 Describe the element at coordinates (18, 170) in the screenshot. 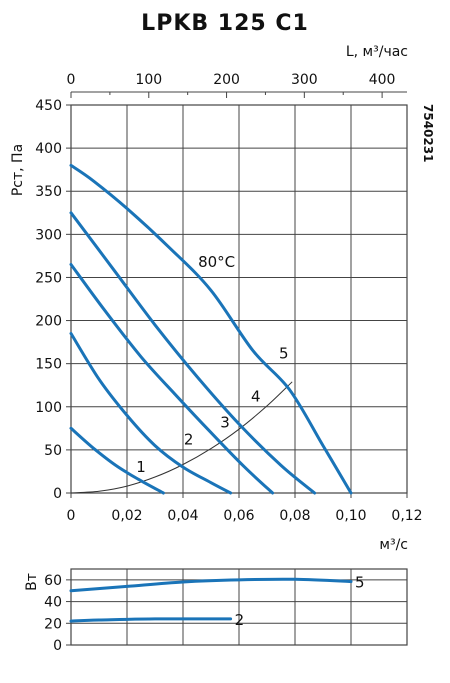

I see `main-y-axis-title: Рст, Па` at that location.